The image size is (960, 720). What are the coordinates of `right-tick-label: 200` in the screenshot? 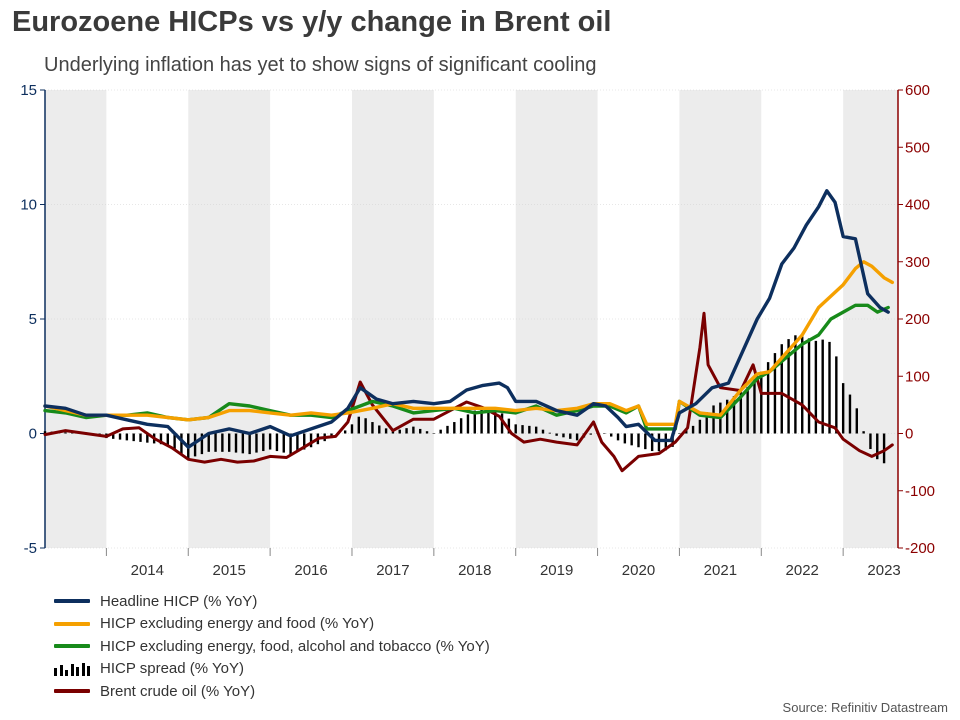 It's located at (917, 319).